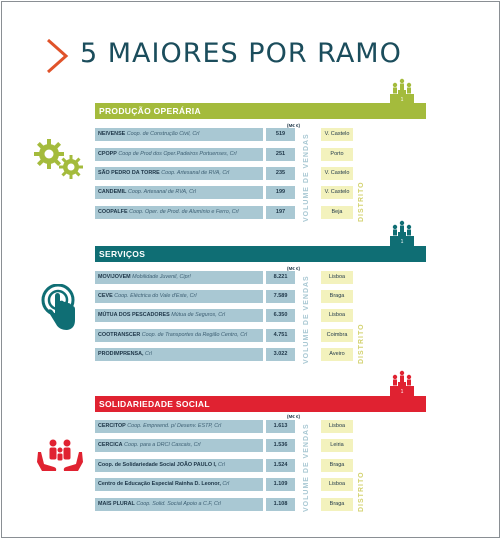 This screenshot has width=501, height=539. Describe the element at coordinates (280, 426) in the screenshot. I see `sales-value: 1.613` at that location.